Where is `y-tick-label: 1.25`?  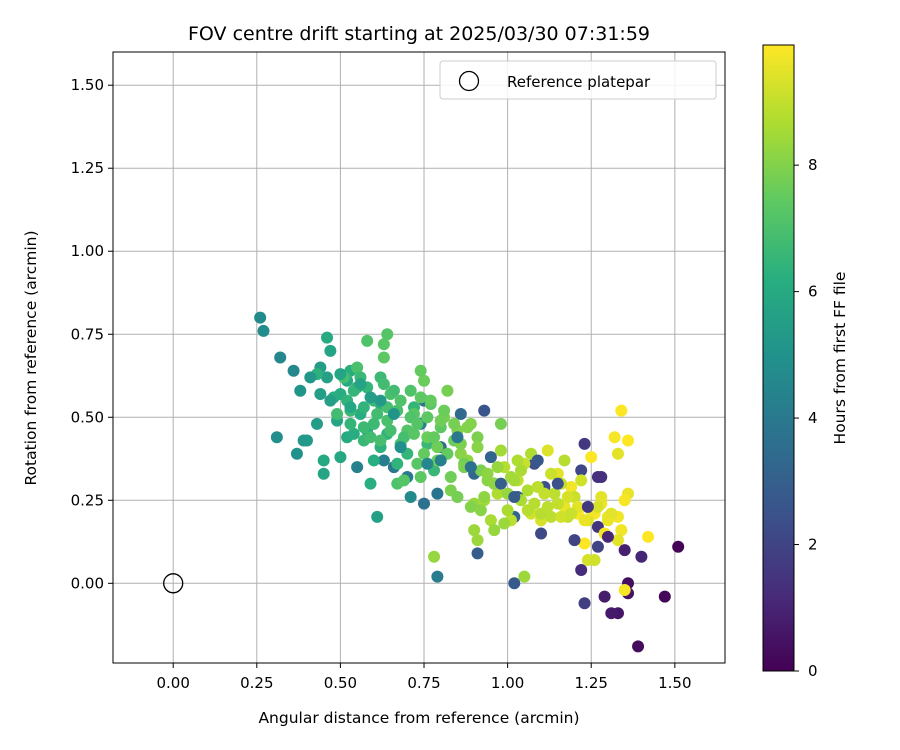 y-tick-label: 1.25 is located at coordinates (87, 168).